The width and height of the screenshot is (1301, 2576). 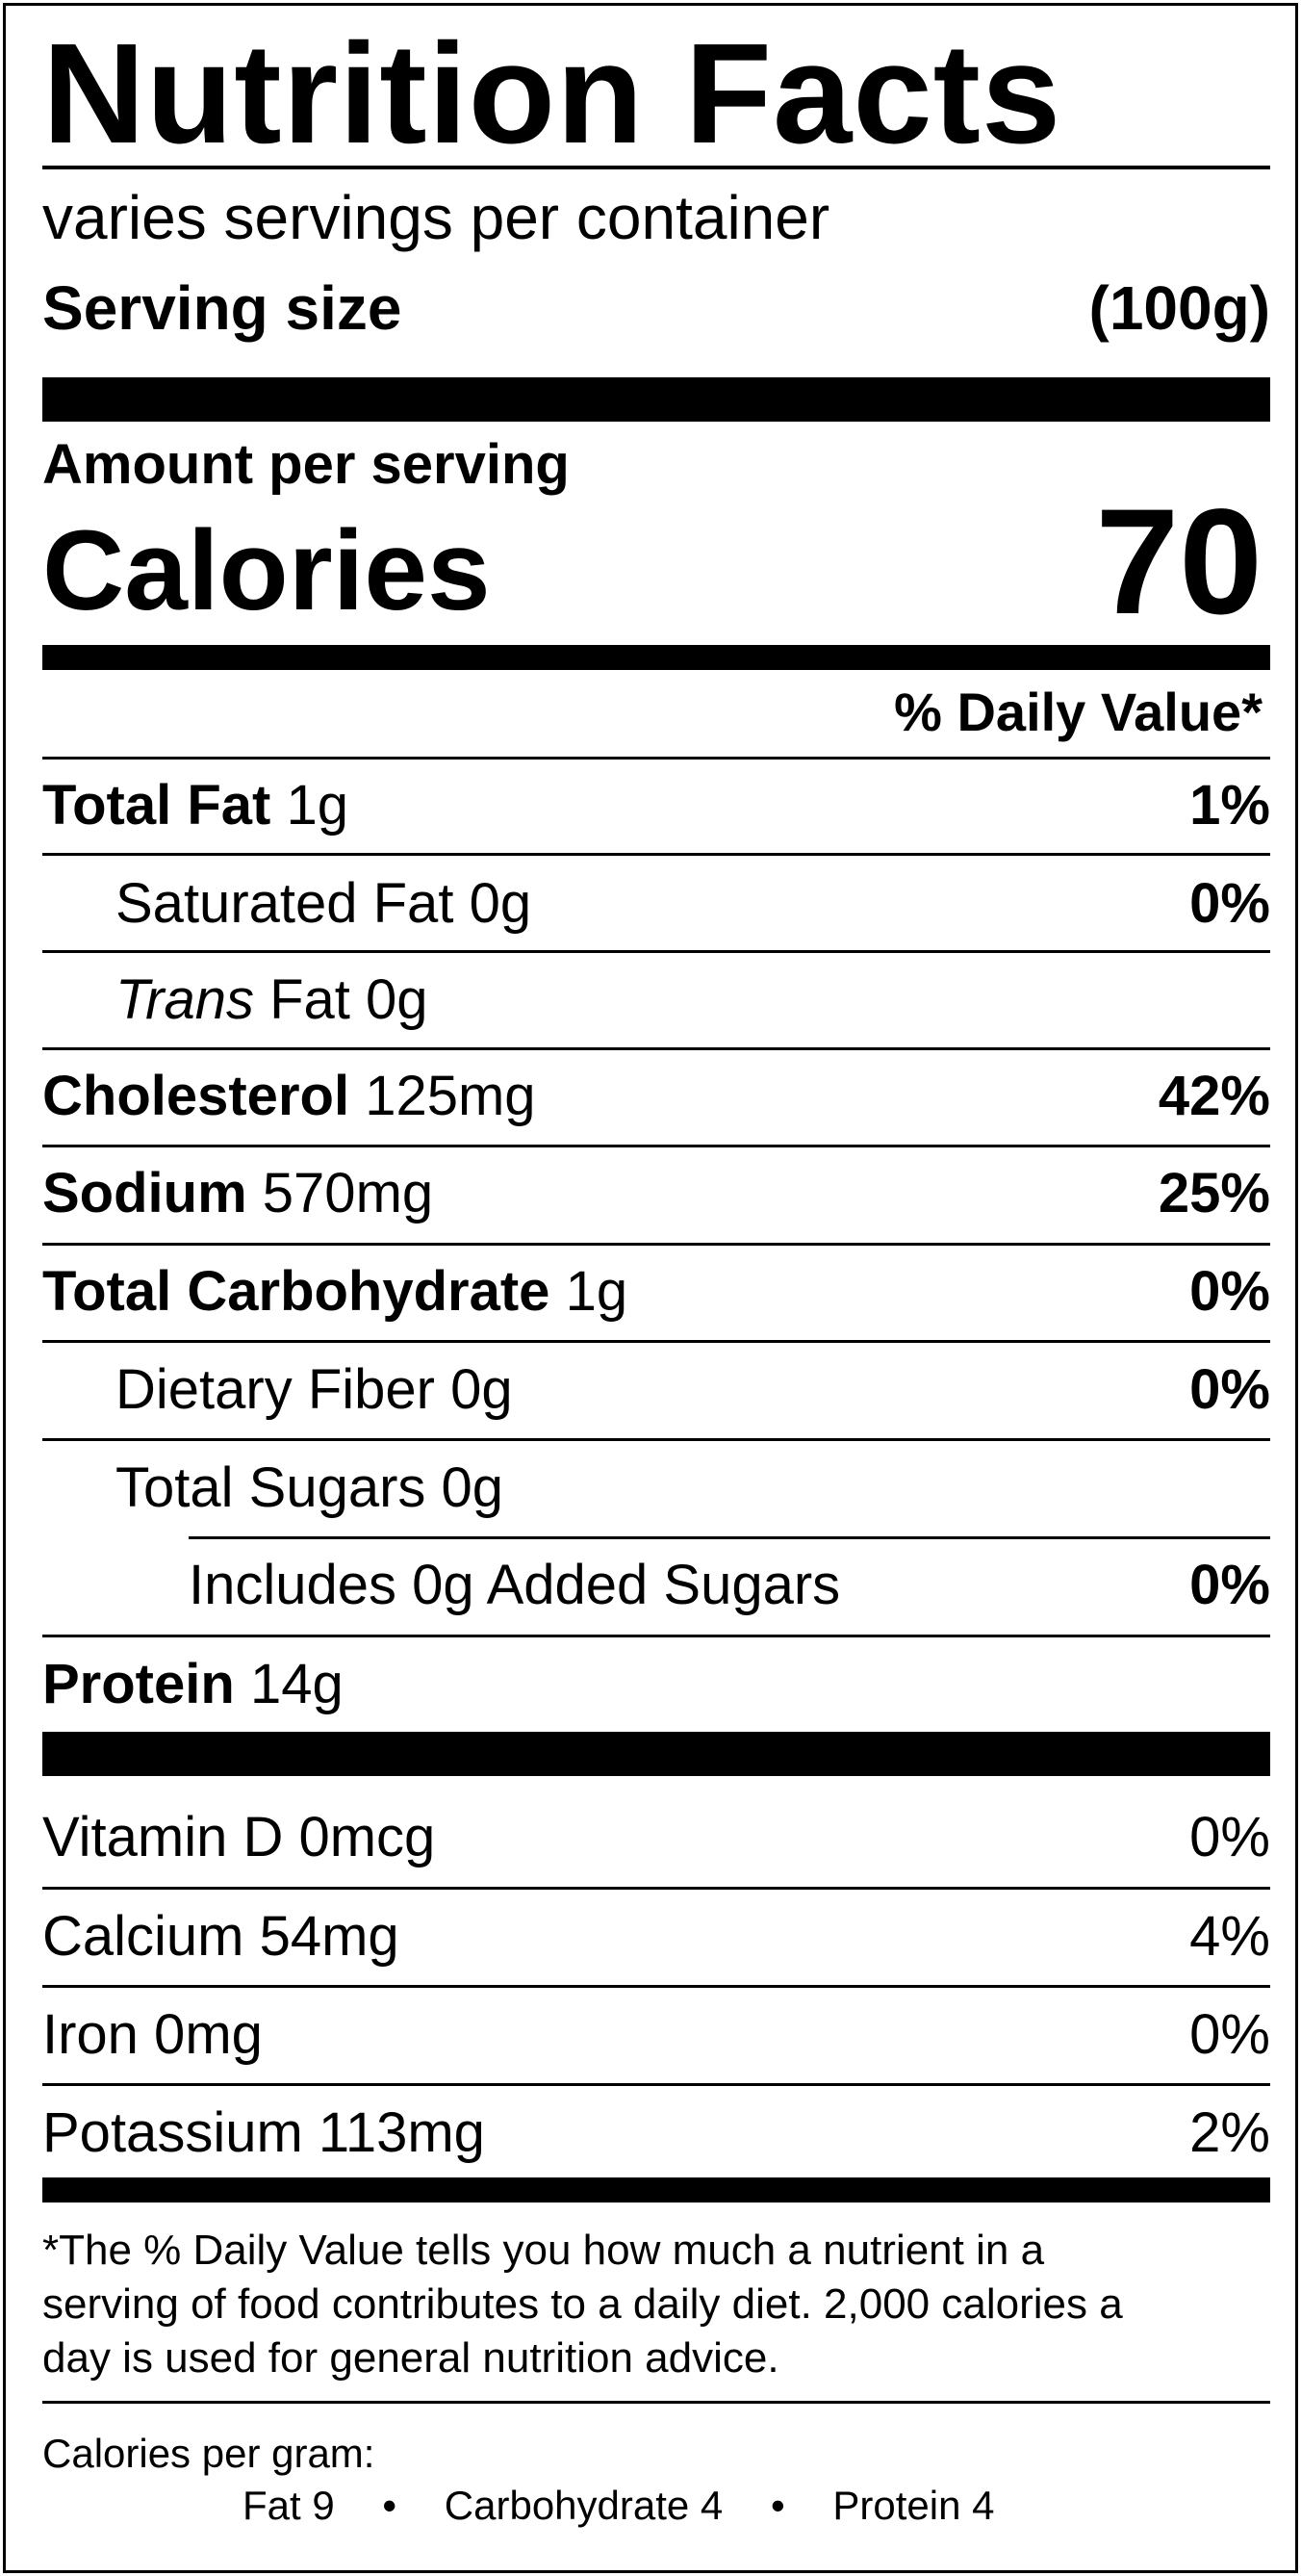 I want to click on saturated-fat-dv: 0%, so click(x=1229, y=904).